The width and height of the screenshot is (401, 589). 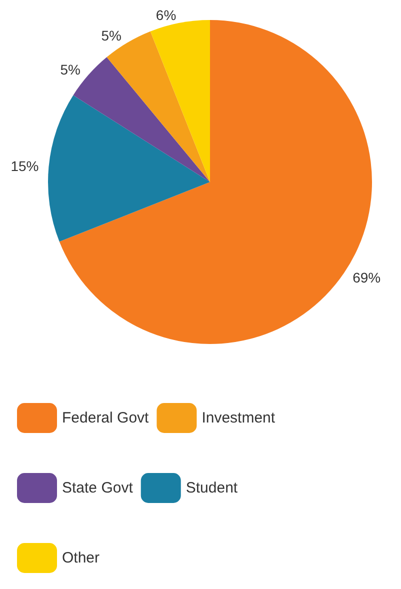 I want to click on legend-label: Investment, so click(x=239, y=418).